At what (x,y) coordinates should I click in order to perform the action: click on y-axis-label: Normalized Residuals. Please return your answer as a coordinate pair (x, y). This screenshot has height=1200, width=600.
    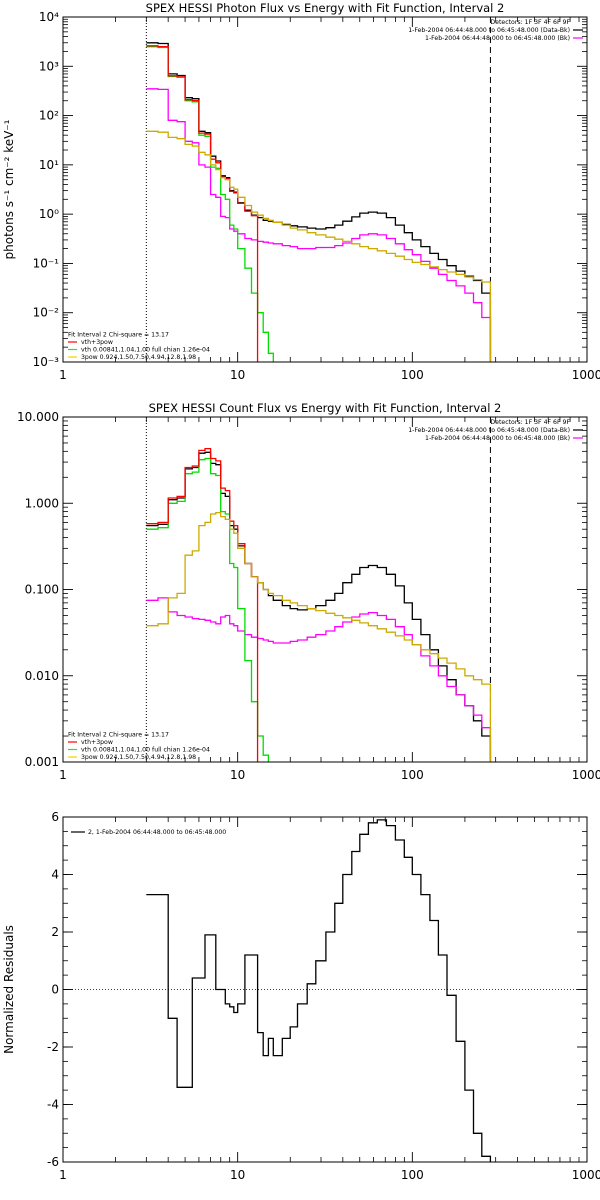
    Looking at the image, I should click on (9, 989).